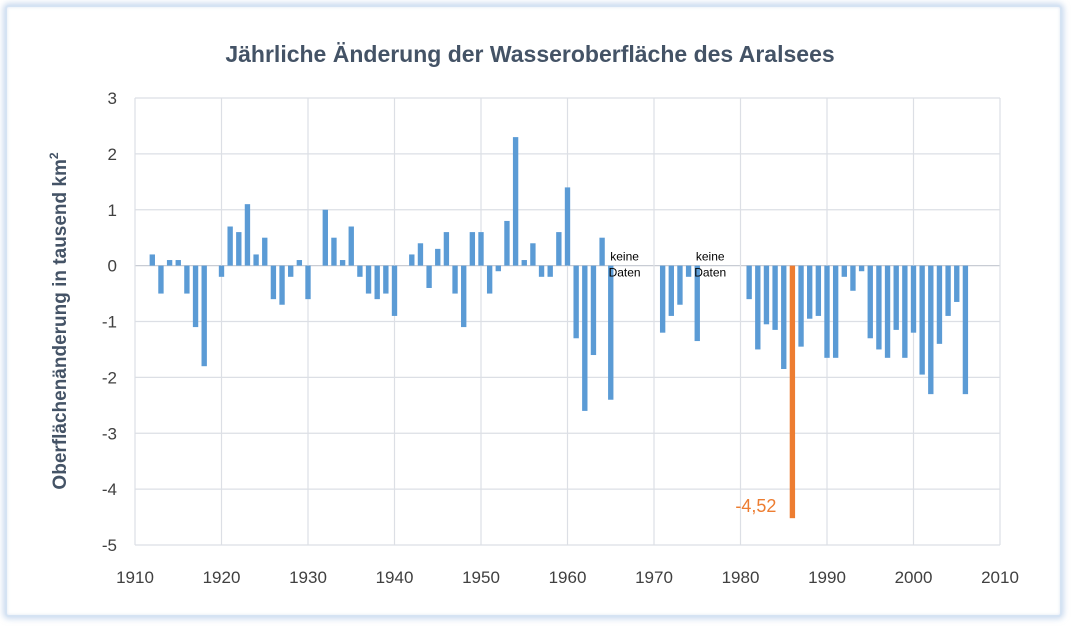 The image size is (1071, 628). I want to click on x-tick-label: 1960, so click(568, 577).